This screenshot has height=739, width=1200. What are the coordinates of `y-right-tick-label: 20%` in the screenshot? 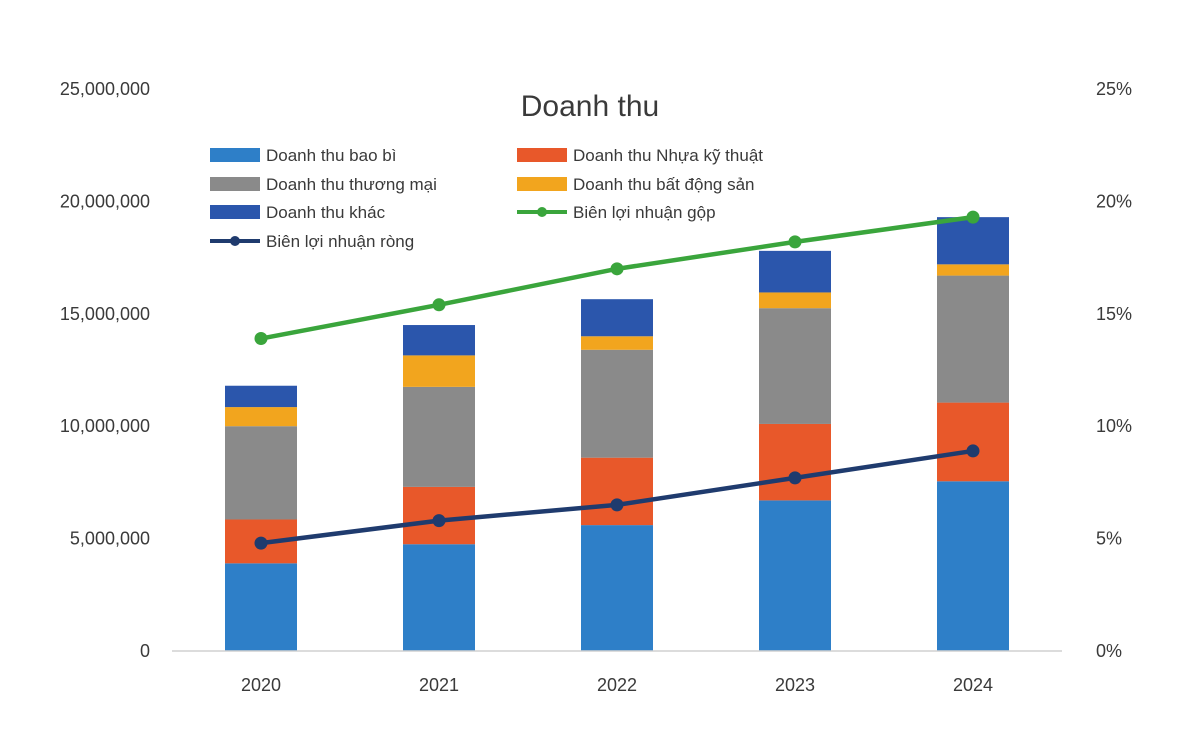 It's located at (1114, 201).